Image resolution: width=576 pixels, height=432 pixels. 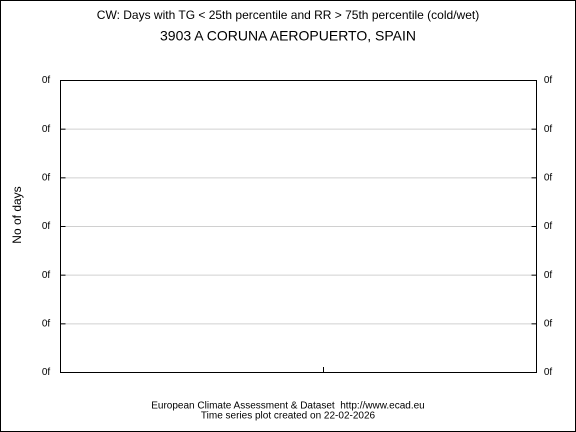 I want to click on chart-subtitle: 3903 A CORUNA AEROPUERTO, SPAIN, so click(x=288, y=36).